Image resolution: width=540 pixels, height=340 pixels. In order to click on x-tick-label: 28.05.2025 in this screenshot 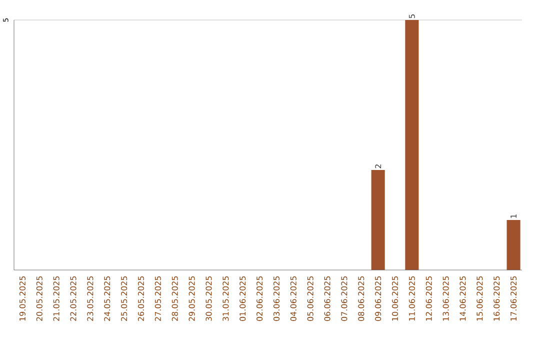, I will do `click(175, 298)`.